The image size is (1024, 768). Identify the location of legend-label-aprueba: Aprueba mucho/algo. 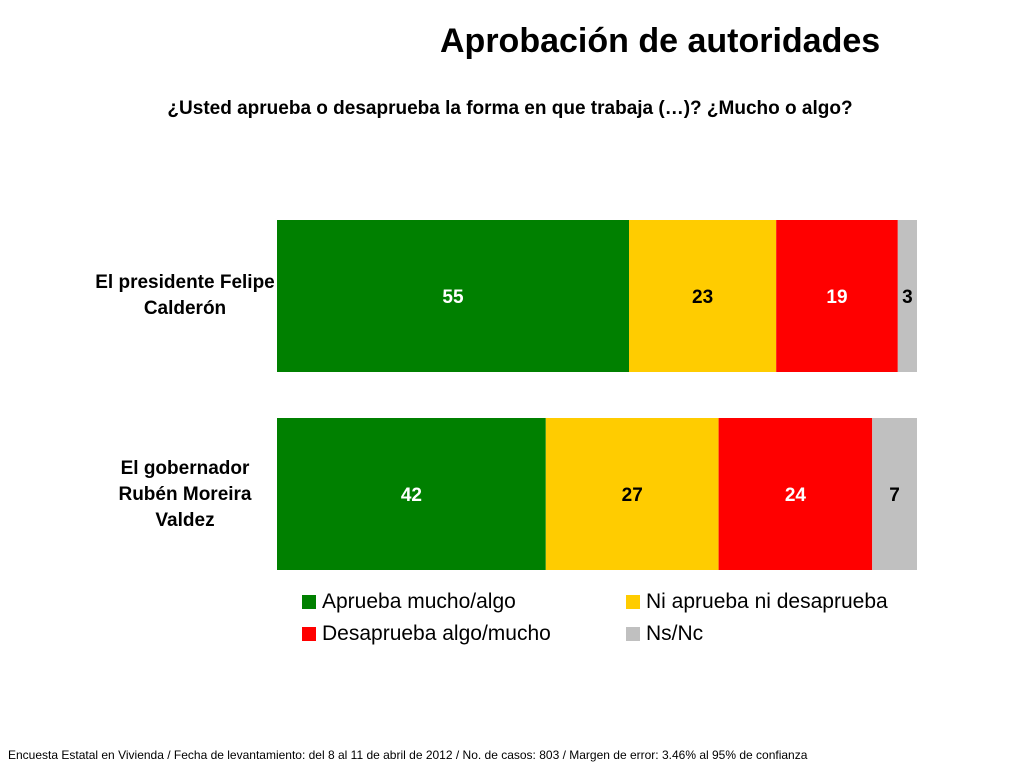
(419, 601).